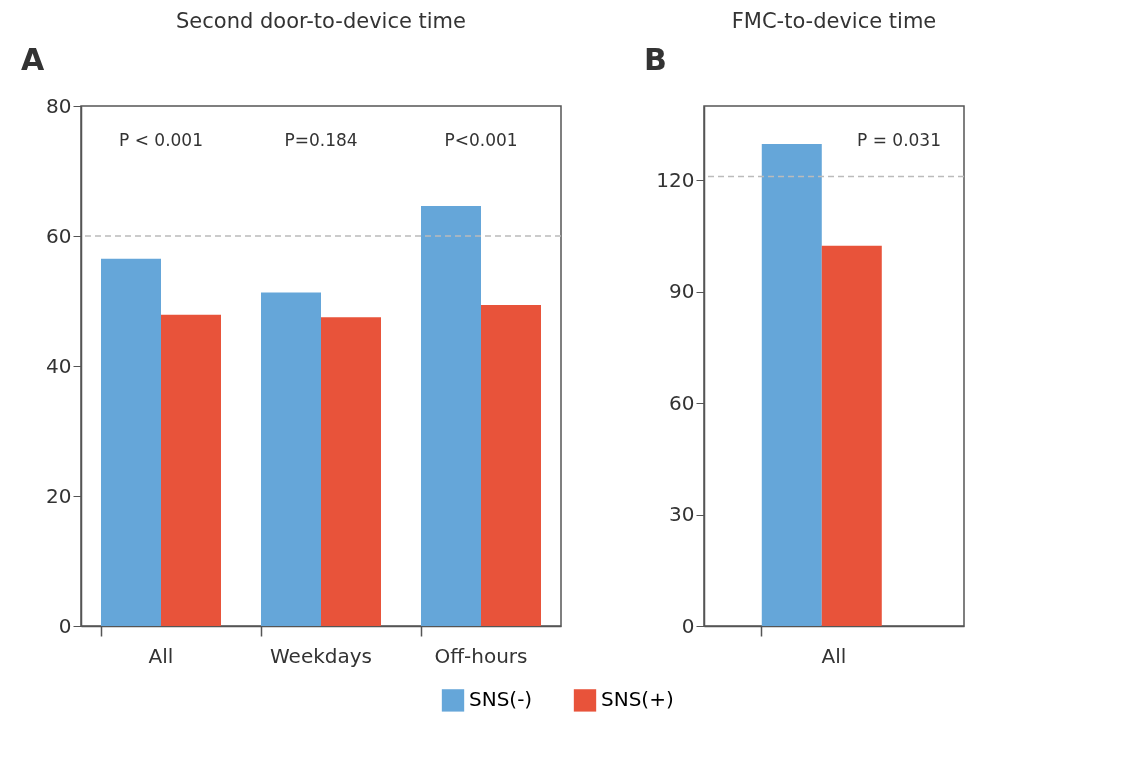 The width and height of the screenshot is (1139, 760). What do you see at coordinates (682, 291) in the screenshot?
I see `y-tick-label: 90` at bounding box center [682, 291].